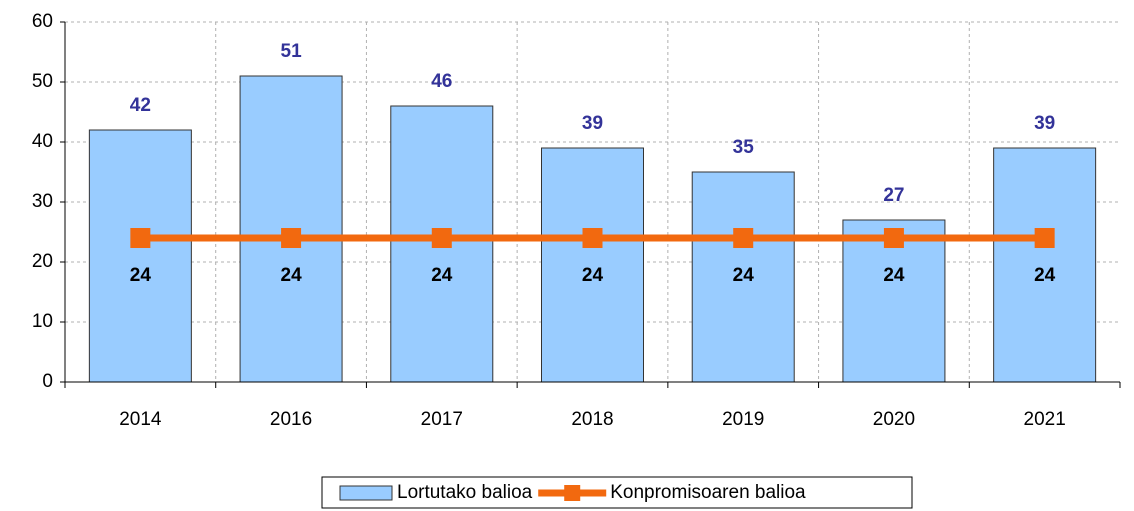  What do you see at coordinates (42, 321) in the screenshot?
I see `y-tick-label: 10` at bounding box center [42, 321].